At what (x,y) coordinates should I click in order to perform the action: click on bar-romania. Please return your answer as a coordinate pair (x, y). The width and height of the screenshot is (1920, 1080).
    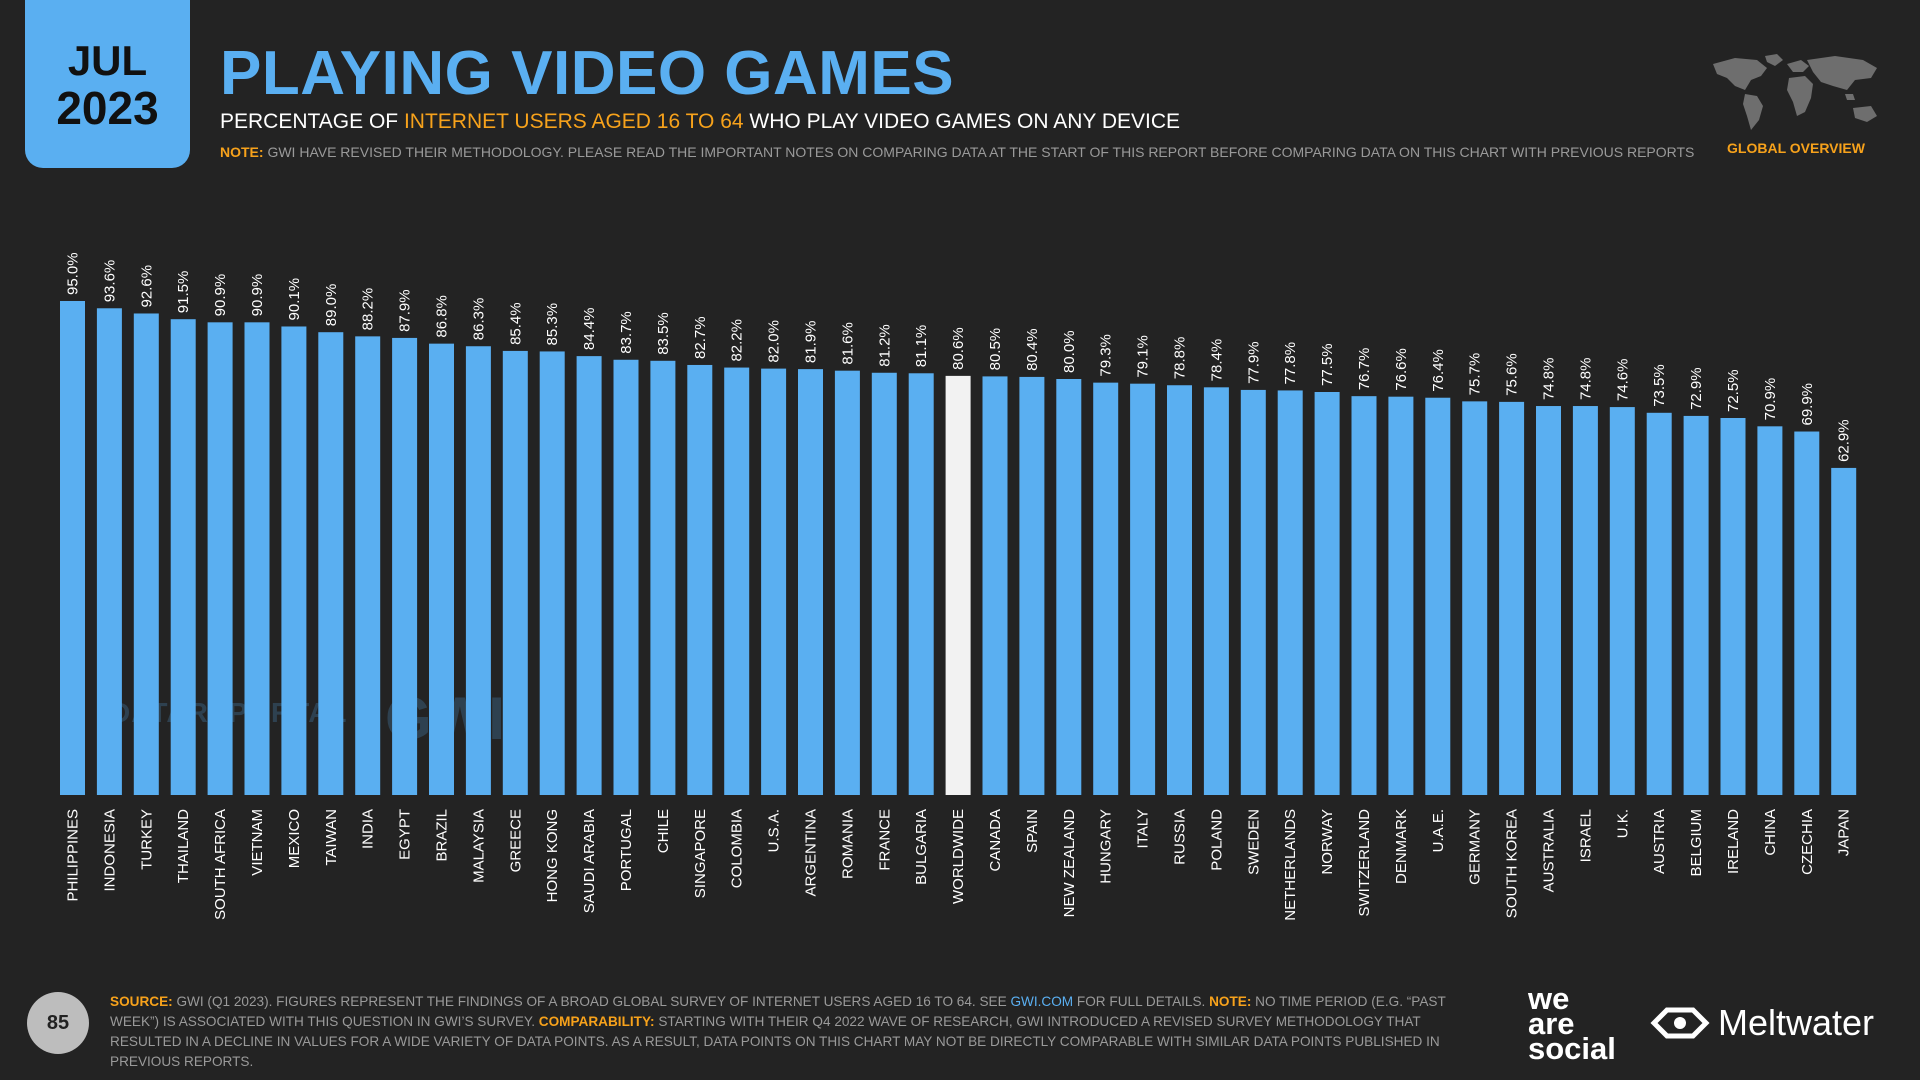
    Looking at the image, I should click on (847, 582).